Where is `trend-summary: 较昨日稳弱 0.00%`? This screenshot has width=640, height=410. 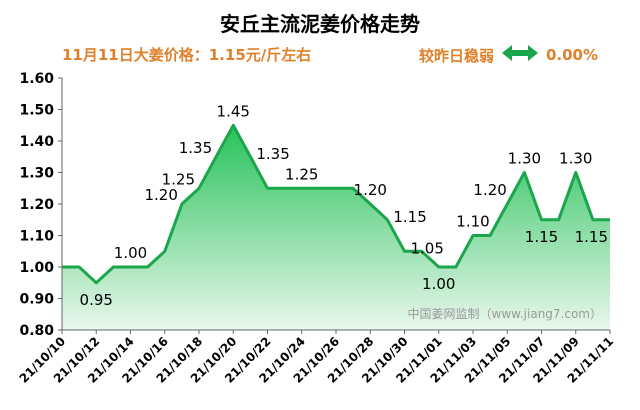 trend-summary: 较昨日稳弱 0.00% is located at coordinates (508, 55).